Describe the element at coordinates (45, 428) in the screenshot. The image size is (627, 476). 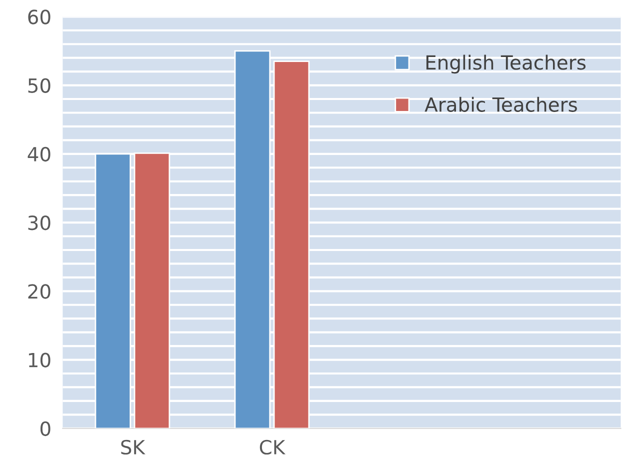
I see `y-tick-label: 0` at that location.